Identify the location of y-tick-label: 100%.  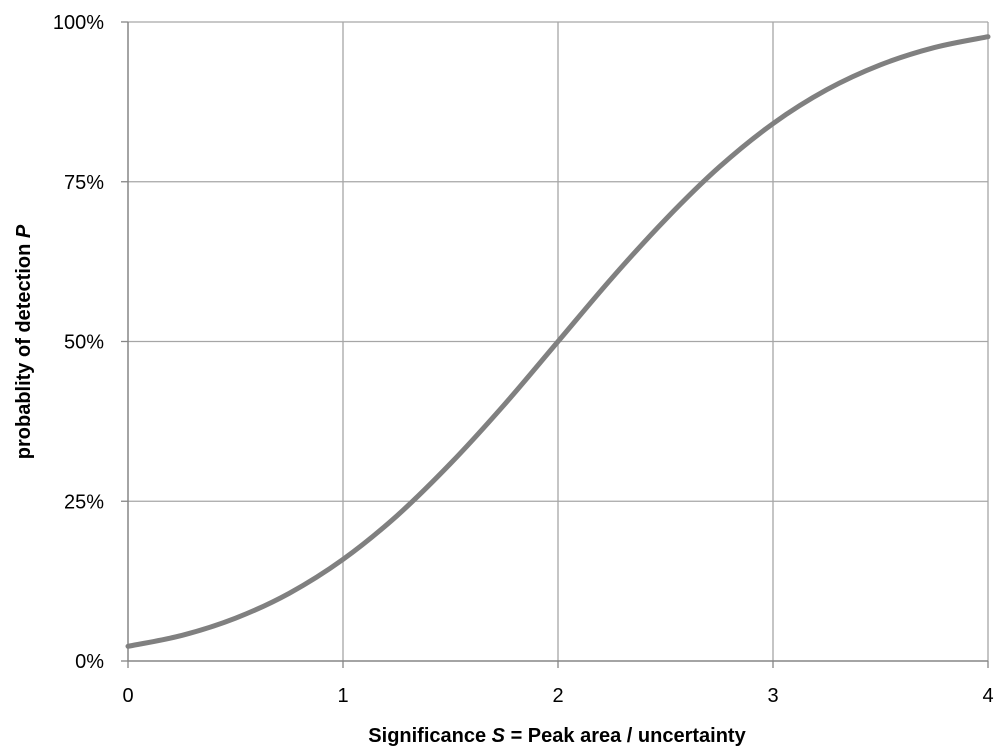
(78, 23).